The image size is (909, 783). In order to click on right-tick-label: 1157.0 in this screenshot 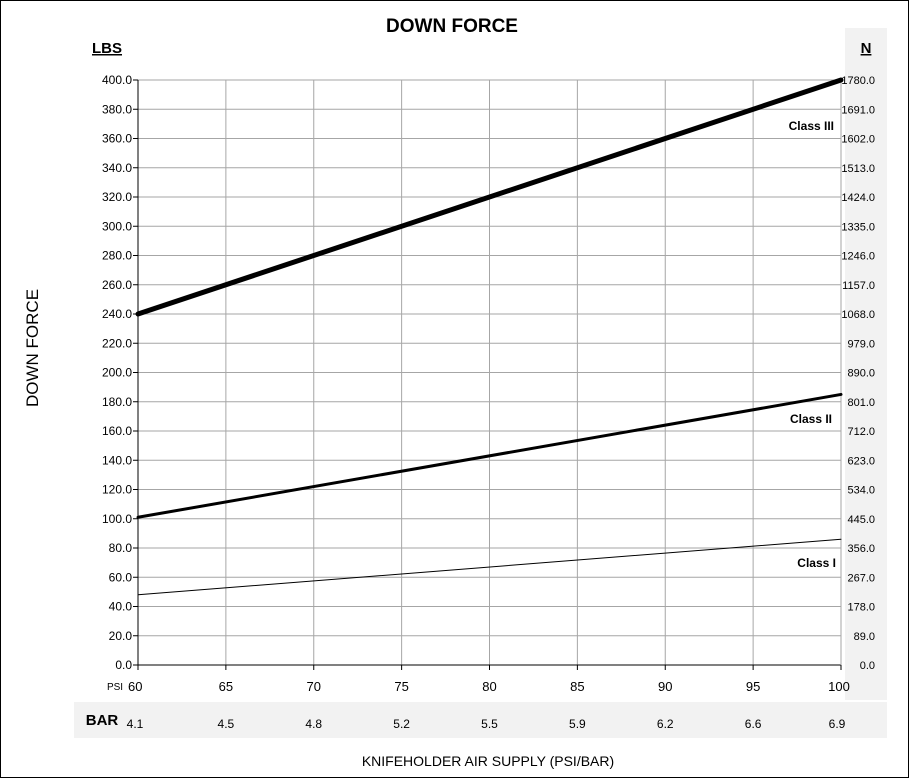, I will do `click(858, 286)`.